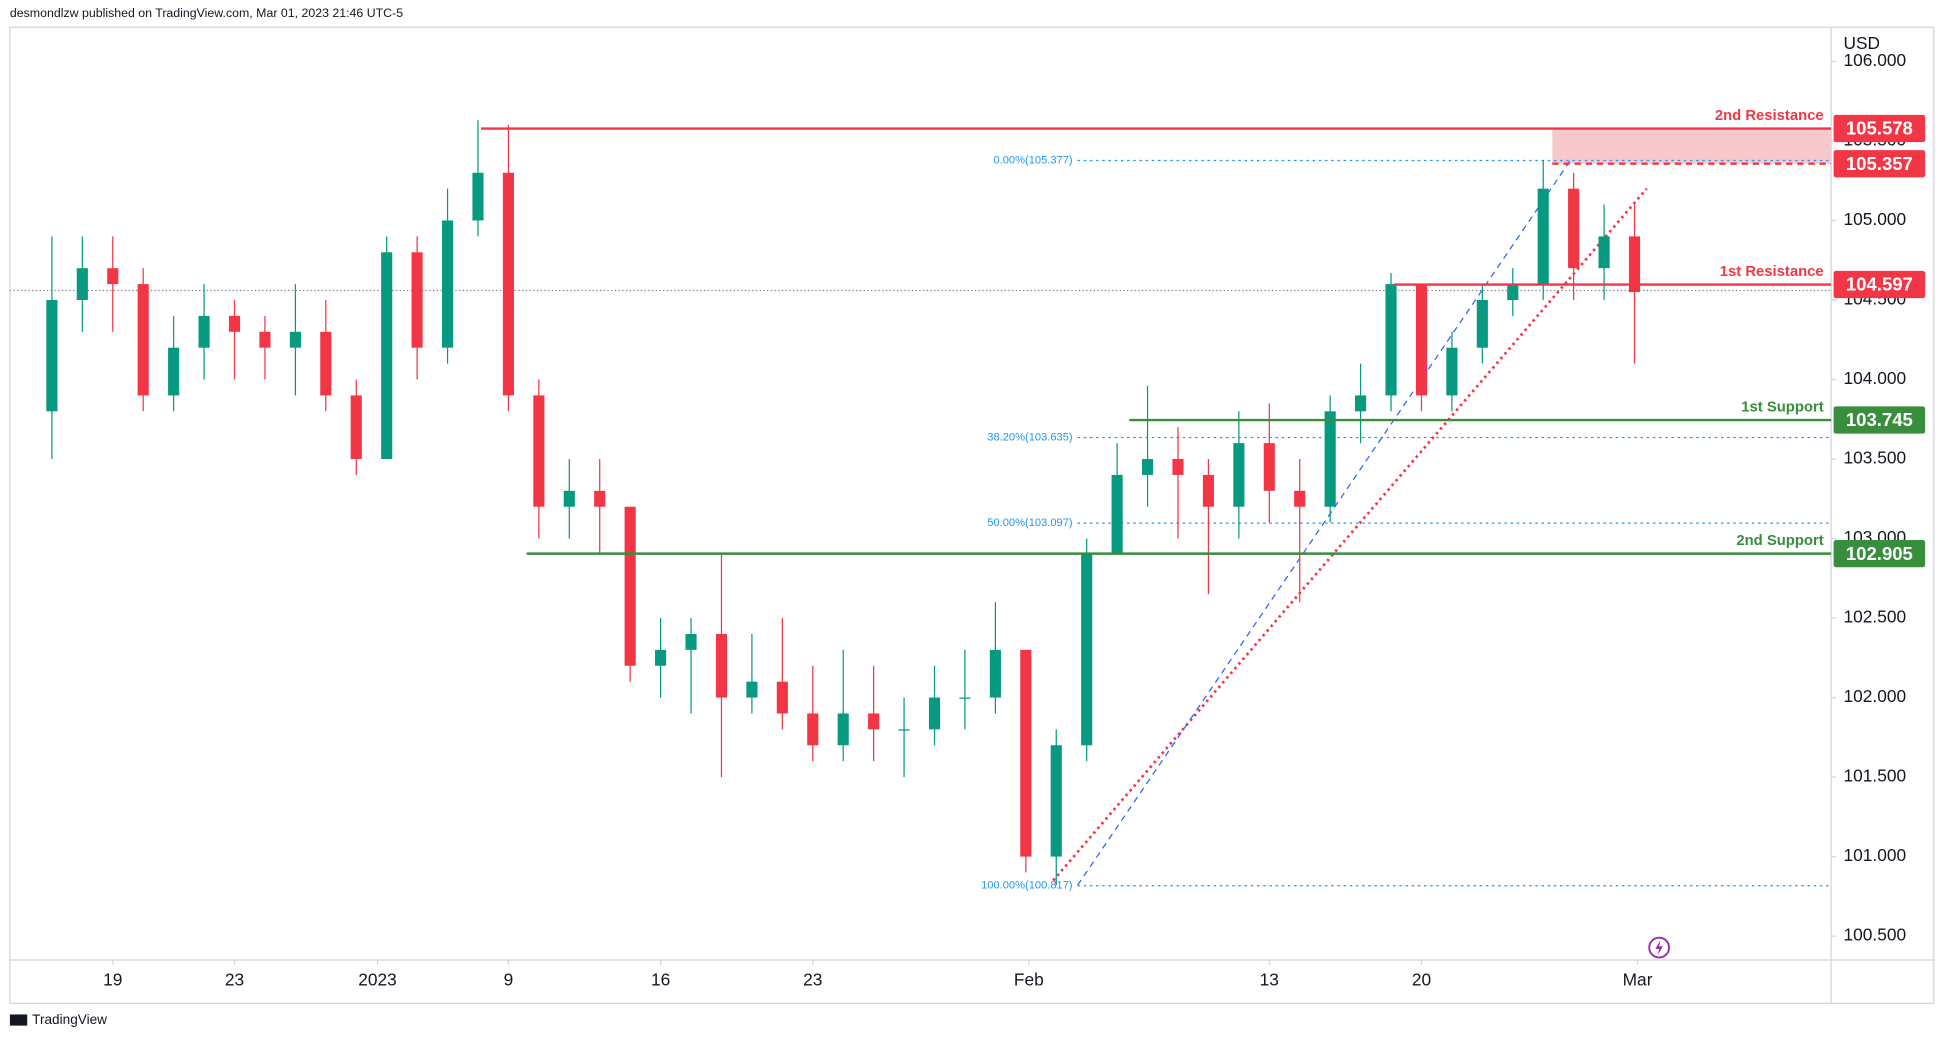 This screenshot has width=1940, height=1038. What do you see at coordinates (1874, 776) in the screenshot?
I see `y-tick-label: 101.500` at bounding box center [1874, 776].